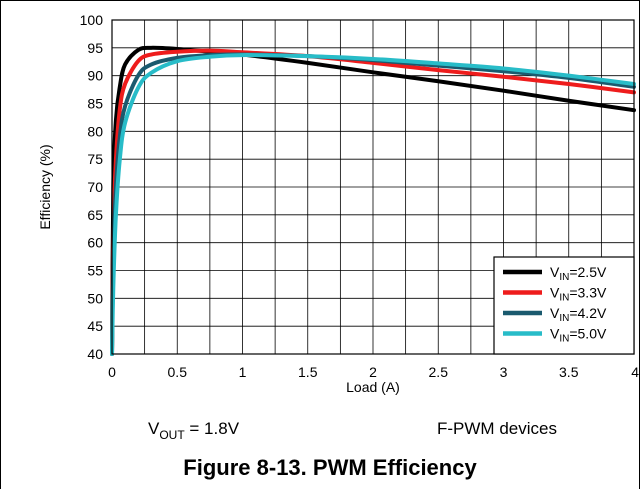 The height and width of the screenshot is (494, 640). Describe the element at coordinates (95, 298) in the screenshot. I see `y-tick-label: 50` at that location.